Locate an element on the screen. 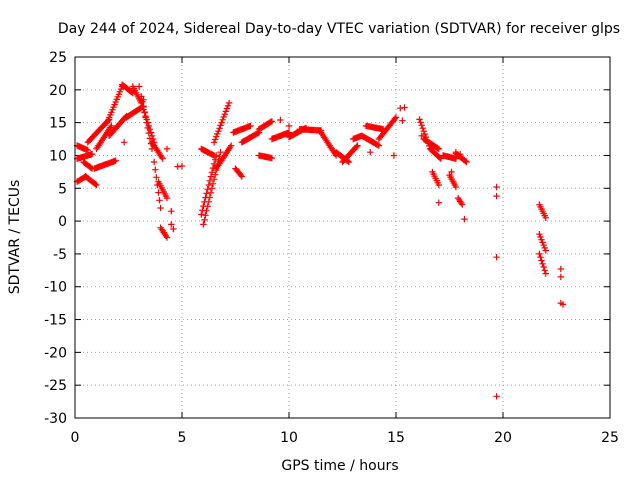 The height and width of the screenshot is (480, 640). x-axis-title: GPS time / hours is located at coordinates (339, 466).